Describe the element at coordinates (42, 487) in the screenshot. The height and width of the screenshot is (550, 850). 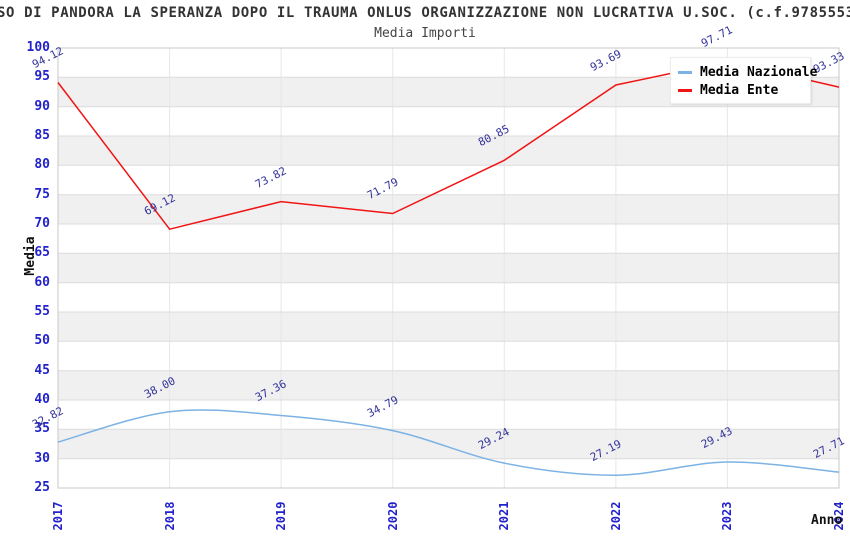
I see `y-tick-label: 25` at that location.